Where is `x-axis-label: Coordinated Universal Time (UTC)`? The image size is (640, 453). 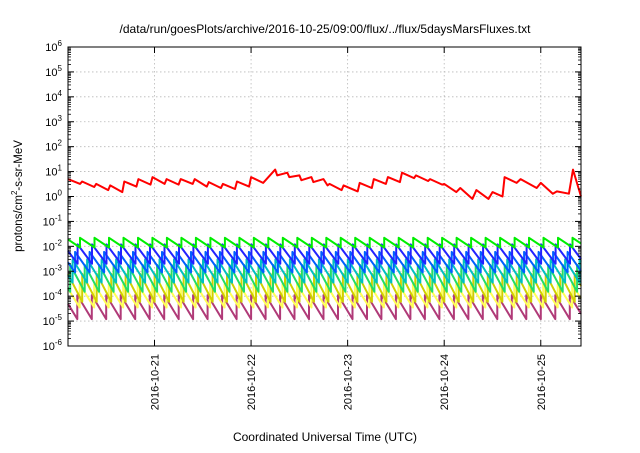
x-axis-label: Coordinated Universal Time (UTC) is located at coordinates (325, 437).